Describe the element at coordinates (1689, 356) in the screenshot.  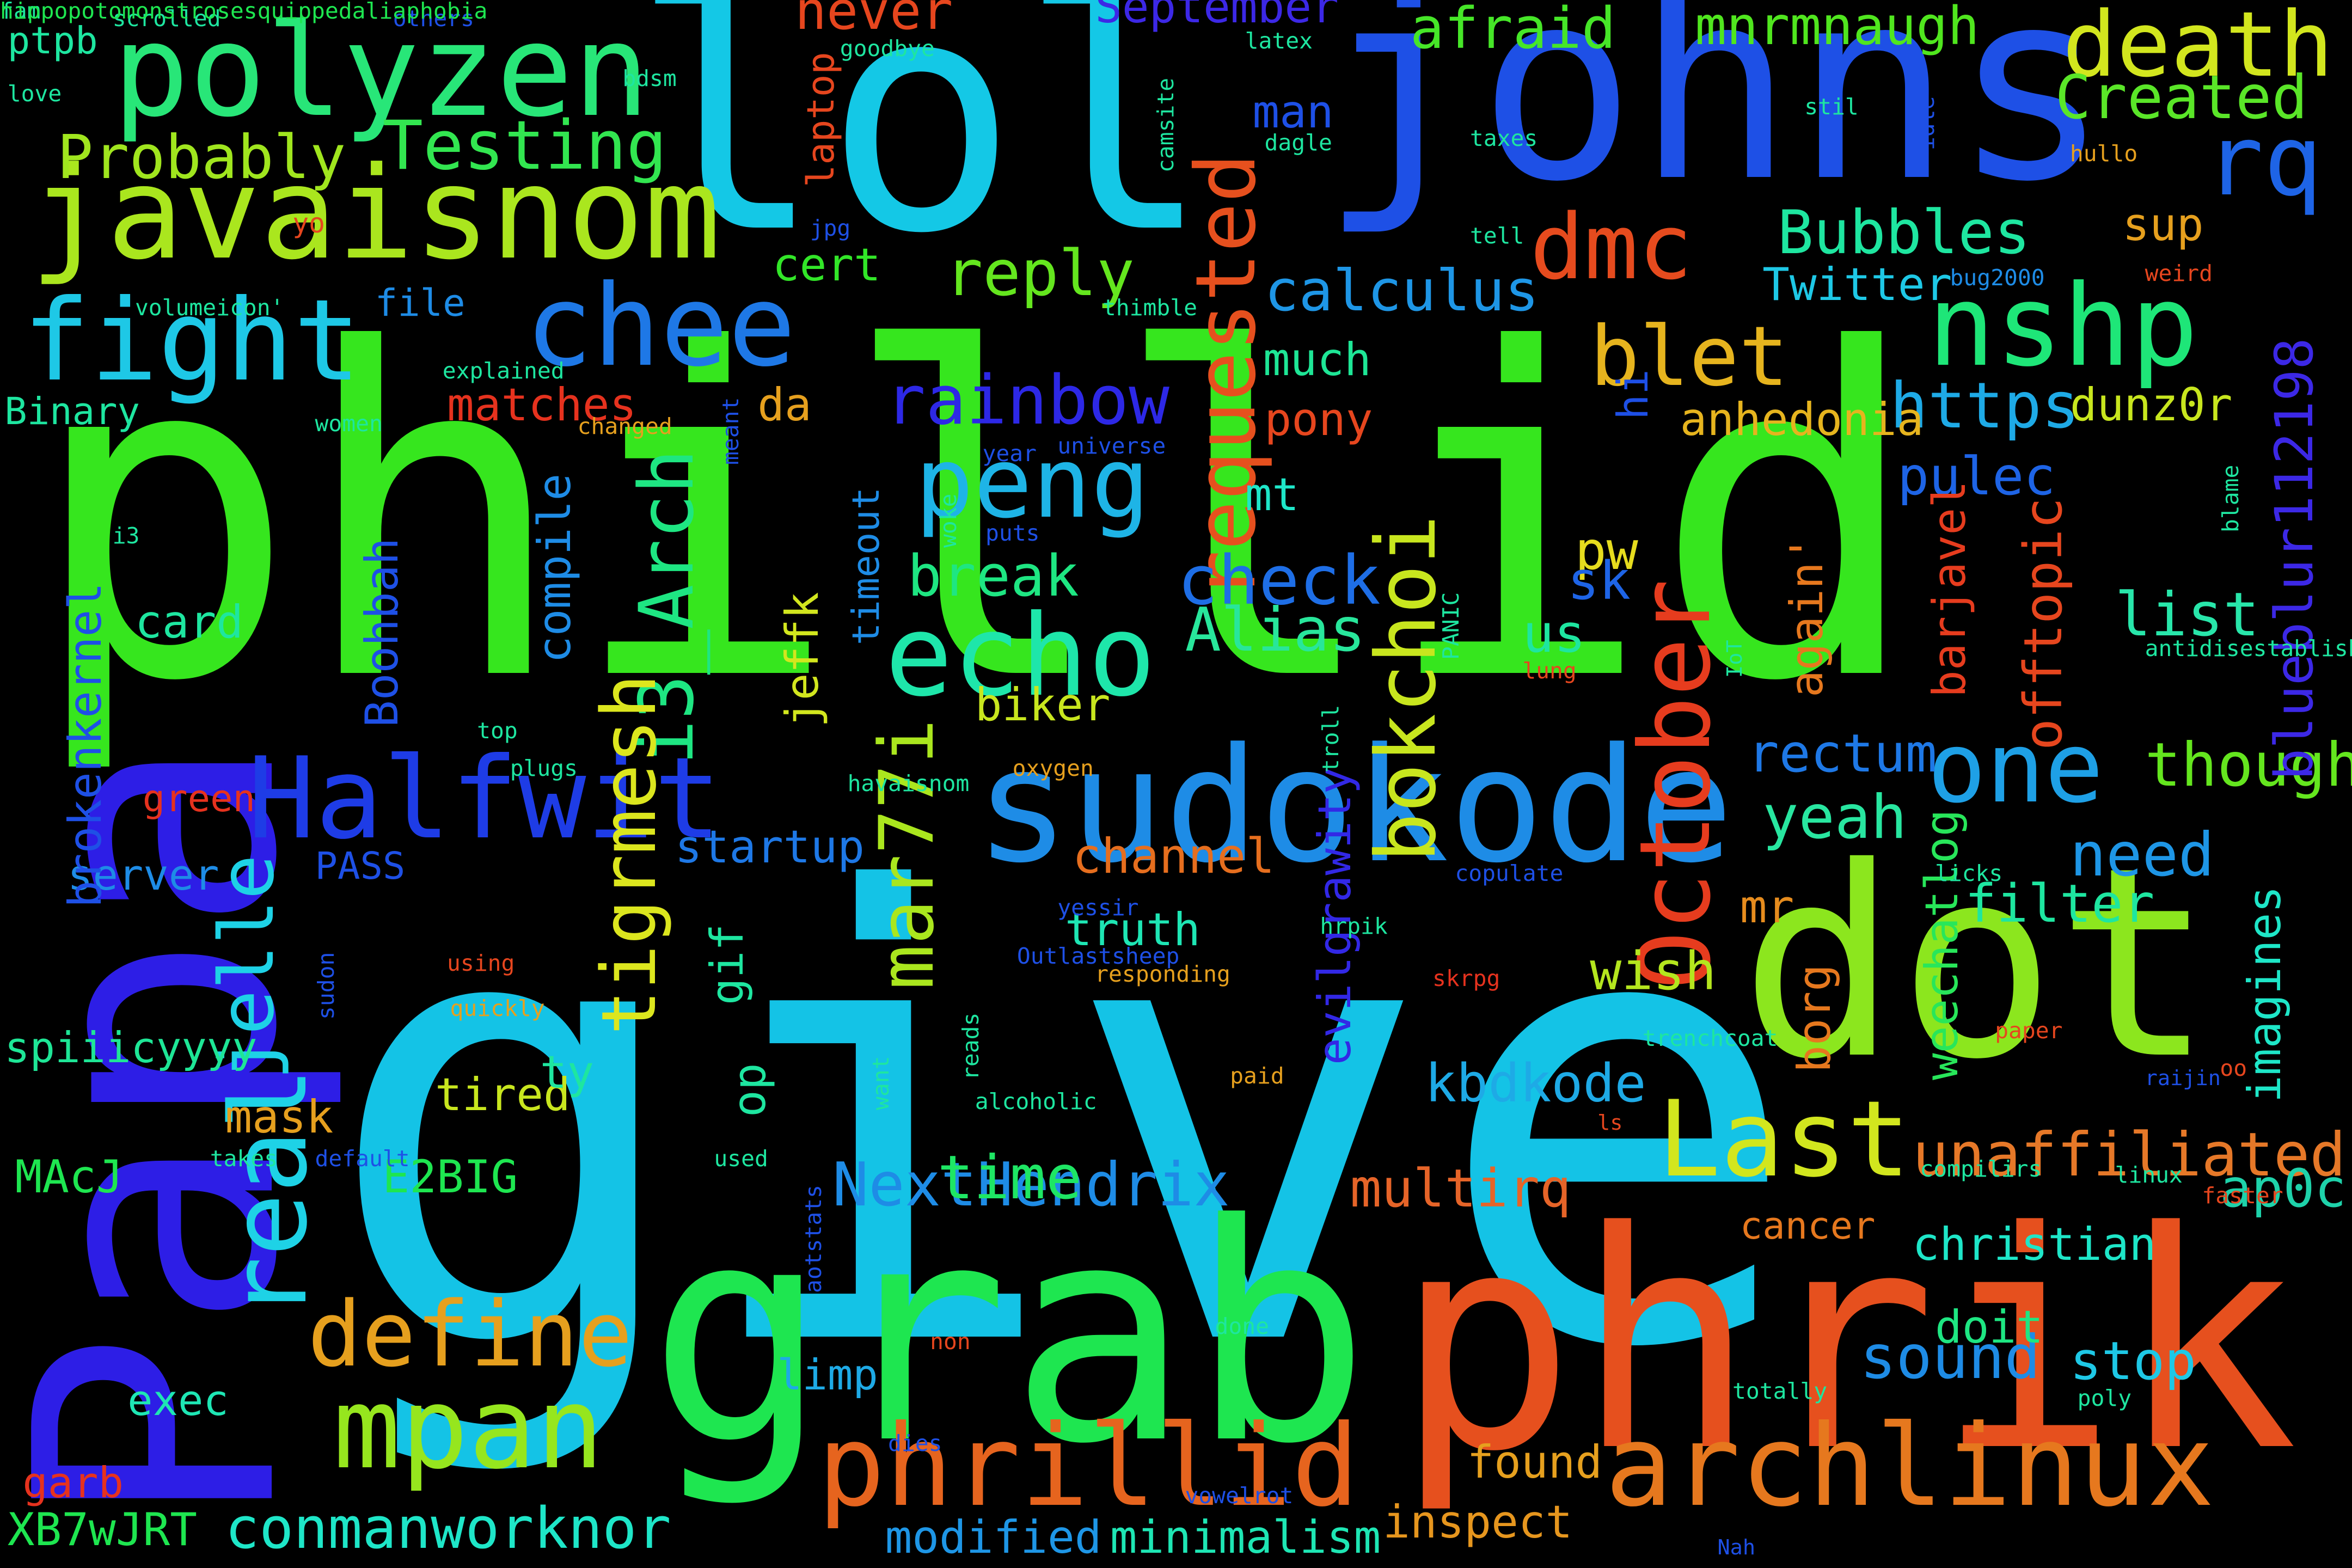
I see `cloud-word: blet` at that location.